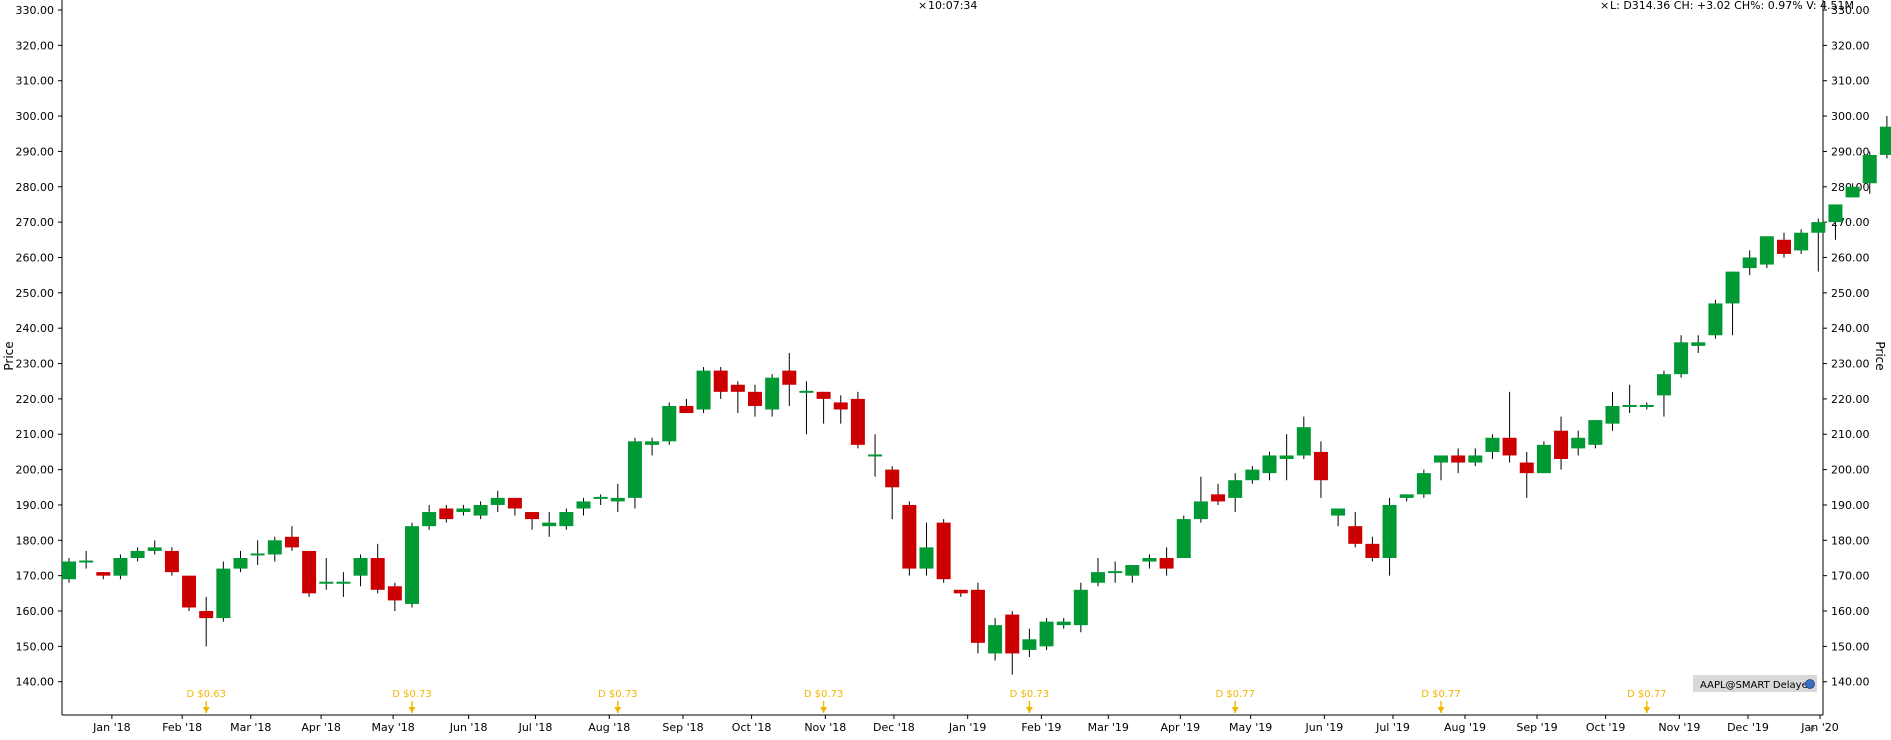  What do you see at coordinates (823, 701) in the screenshot?
I see `dividend-marker: D $0.73` at bounding box center [823, 701].